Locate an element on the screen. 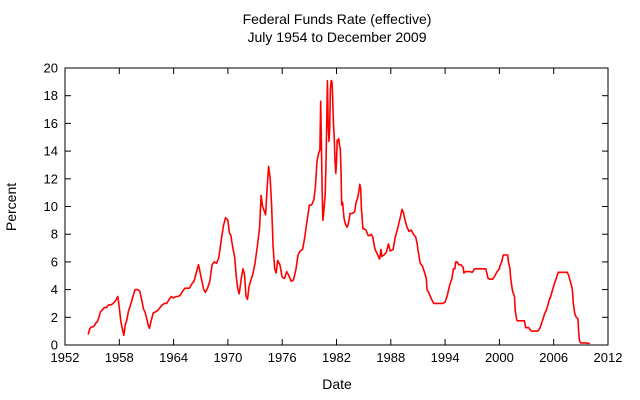 Image resolution: width=640 pixels, height=400 pixels. y-axis-label: Percent is located at coordinates (11, 207).